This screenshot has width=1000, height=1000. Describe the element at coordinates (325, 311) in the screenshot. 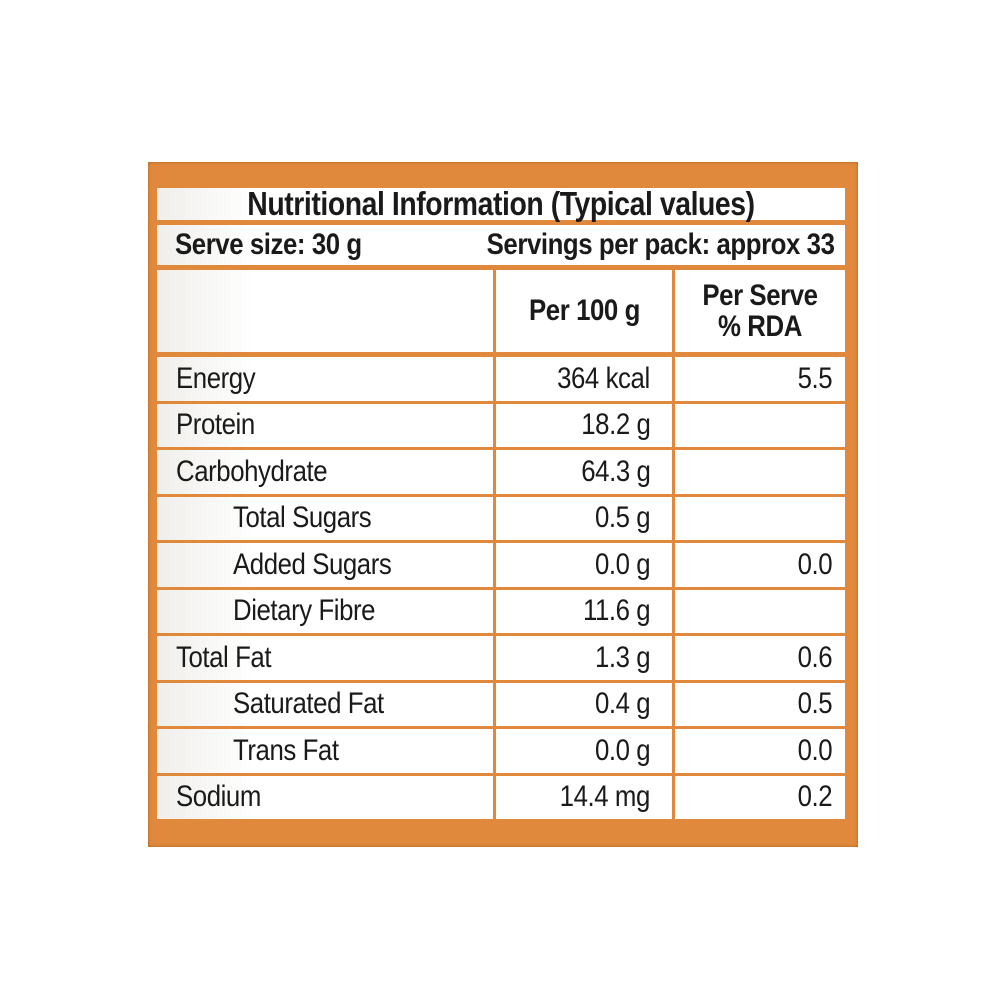

I see `column-header-blank` at that location.